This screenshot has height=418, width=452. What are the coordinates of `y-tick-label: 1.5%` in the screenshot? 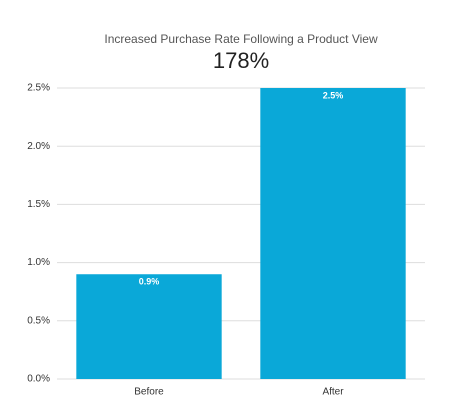 It's located at (38, 204).